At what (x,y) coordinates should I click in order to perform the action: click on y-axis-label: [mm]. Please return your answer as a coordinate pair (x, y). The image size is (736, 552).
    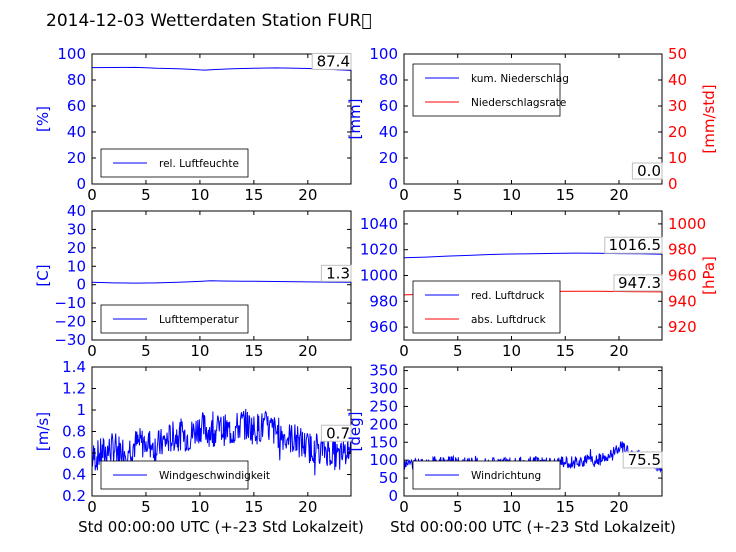
    Looking at the image, I should click on (355, 119).